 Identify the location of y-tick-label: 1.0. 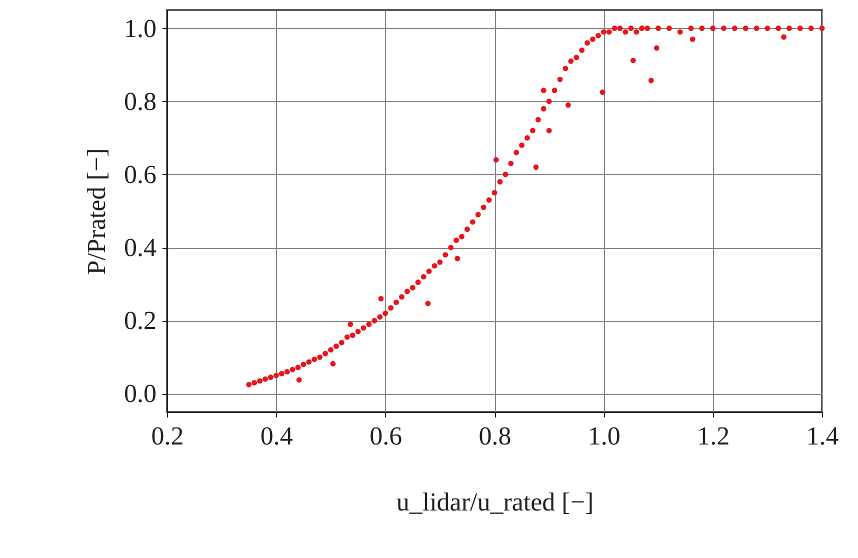
(140, 28).